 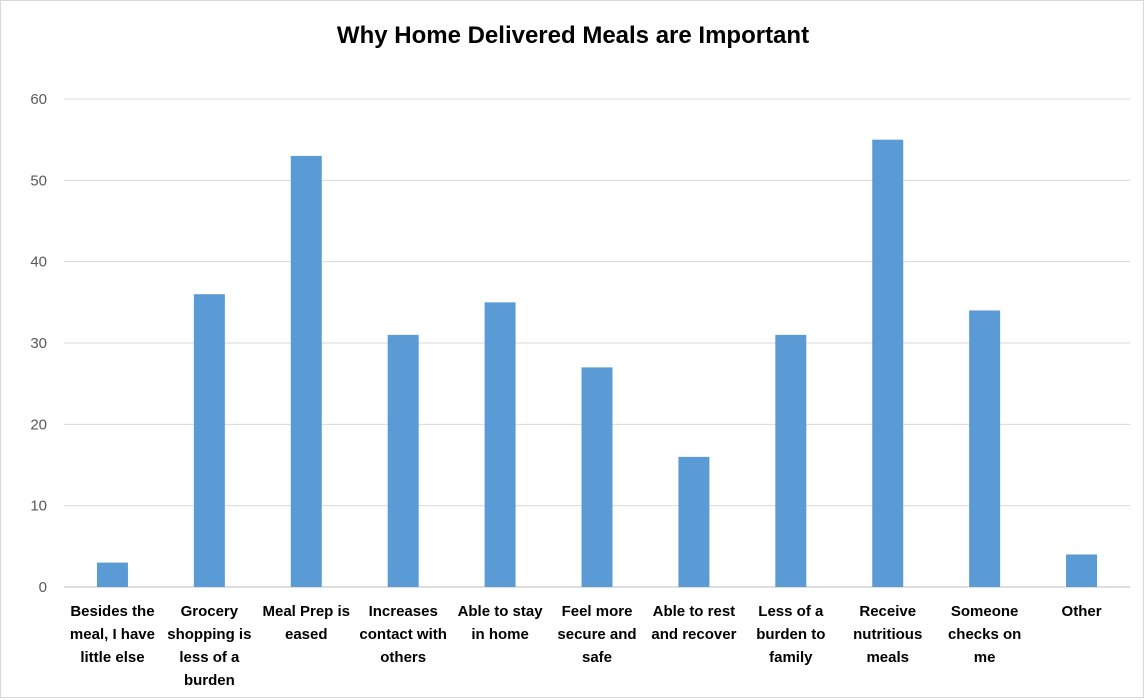 I want to click on y-tick-label: 30, so click(x=38, y=343).